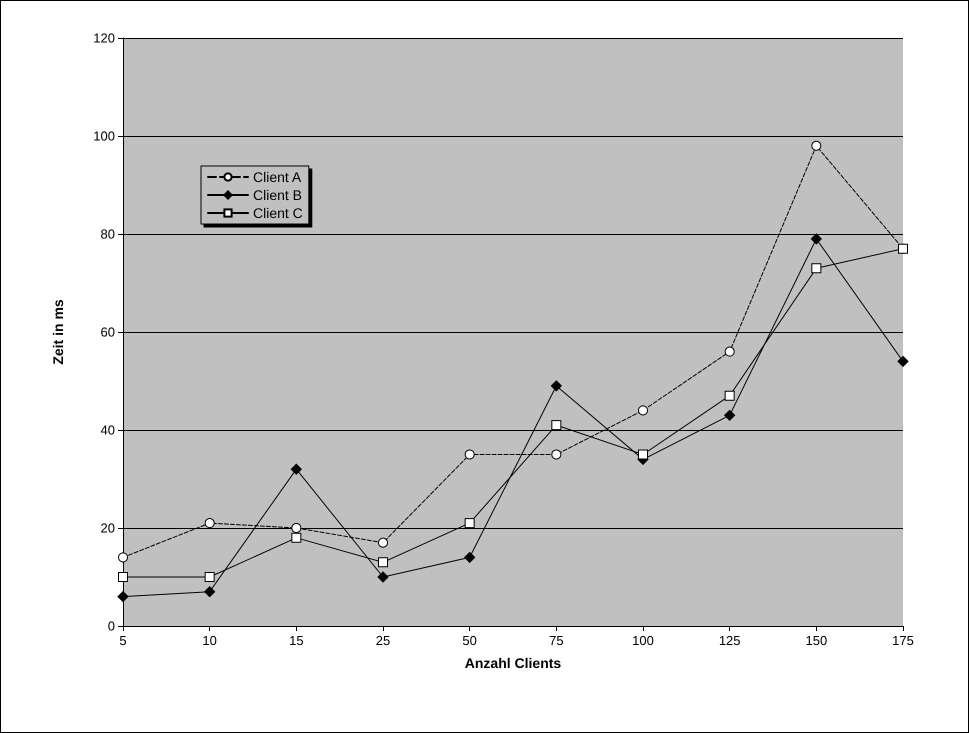 The width and height of the screenshot is (969, 733). What do you see at coordinates (278, 213) in the screenshot?
I see `legend-label: Client C` at bounding box center [278, 213].